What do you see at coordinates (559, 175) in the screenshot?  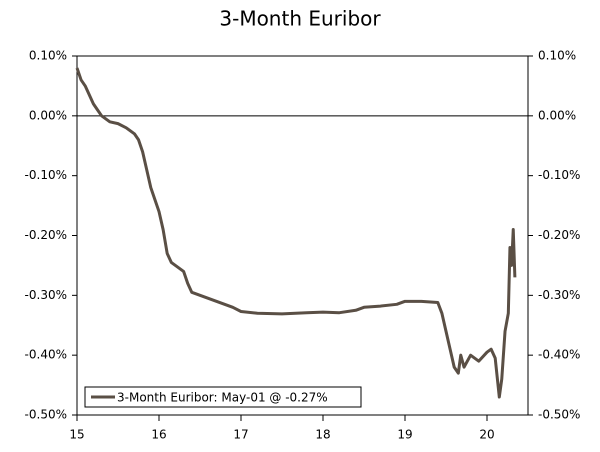 I see `y2-tick-label: -0.10%` at bounding box center [559, 175].